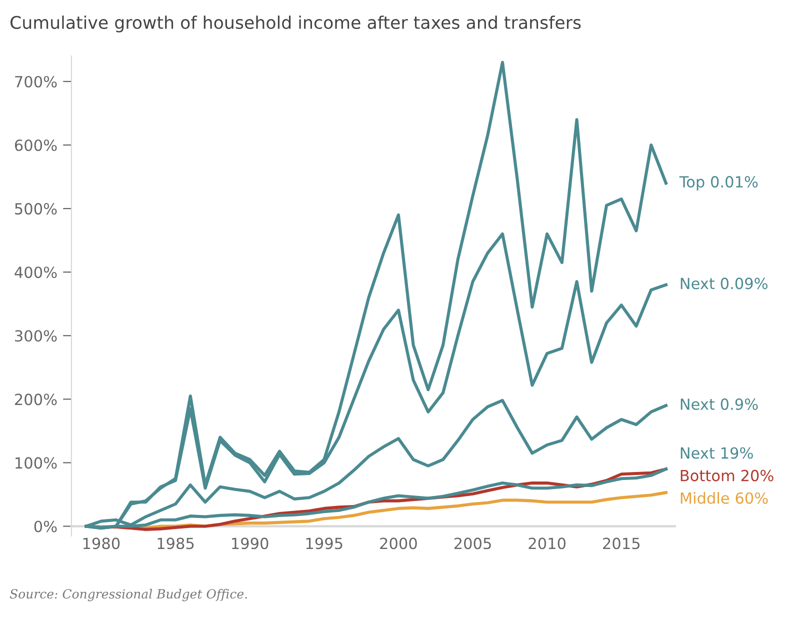 This screenshot has height=623, width=794. Describe the element at coordinates (176, 544) in the screenshot. I see `x-tick-label: 1985` at that location.